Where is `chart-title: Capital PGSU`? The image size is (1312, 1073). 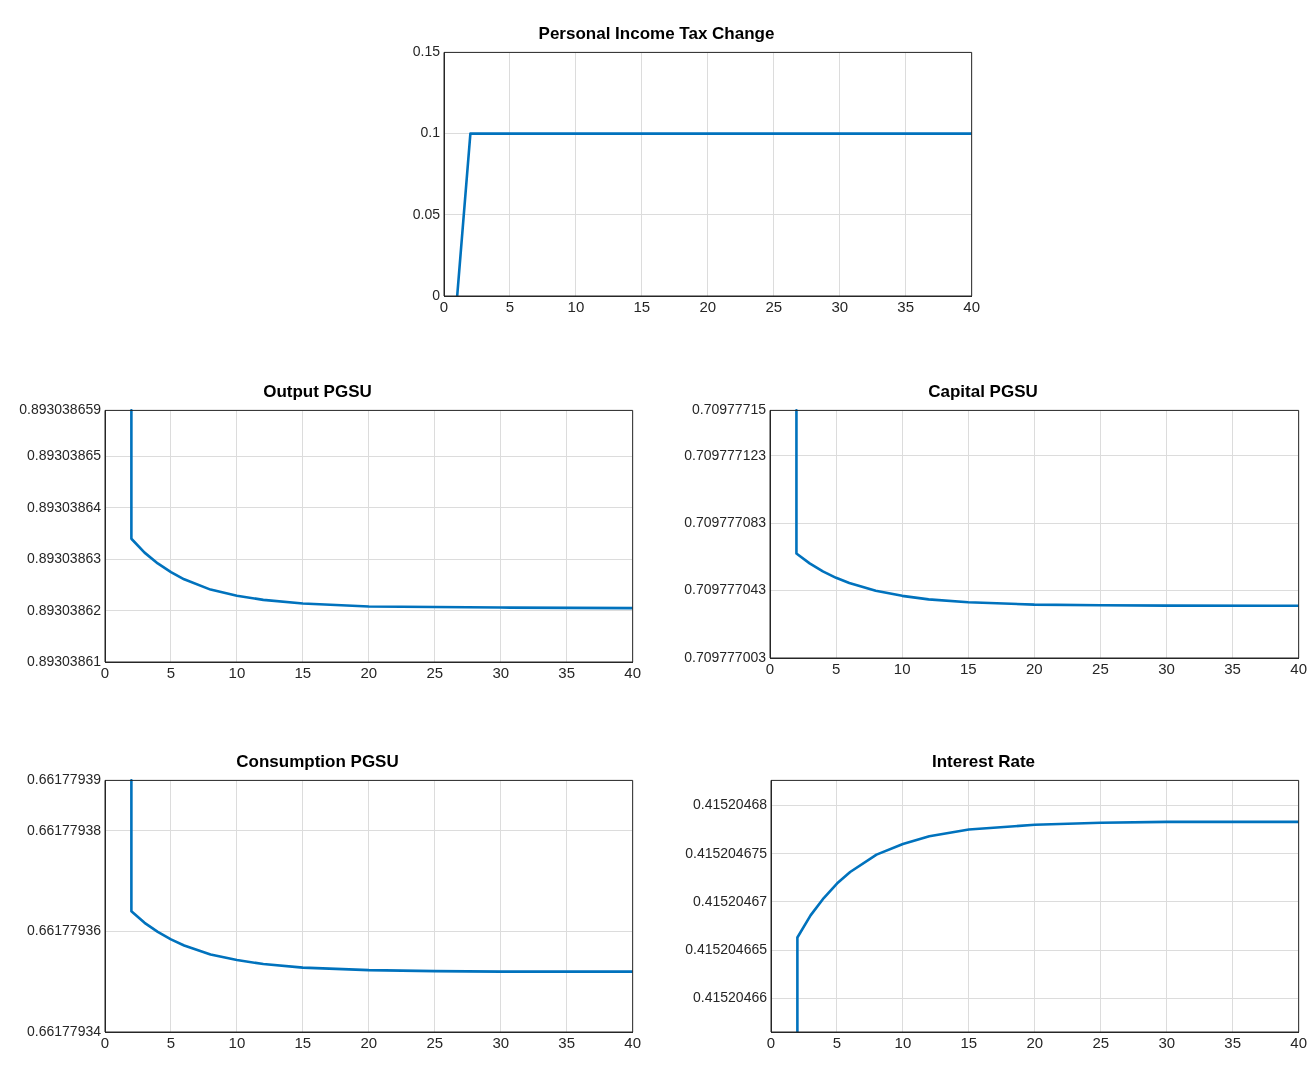 chart-title: Capital PGSU is located at coordinates (983, 391).